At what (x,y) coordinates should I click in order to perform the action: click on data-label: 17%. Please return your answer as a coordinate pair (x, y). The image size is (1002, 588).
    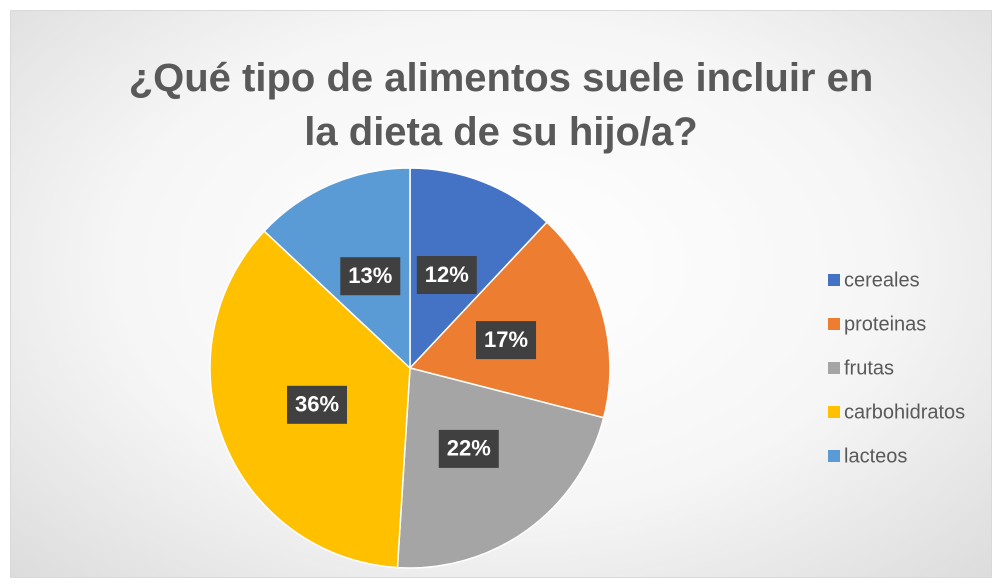
    Looking at the image, I should click on (506, 339).